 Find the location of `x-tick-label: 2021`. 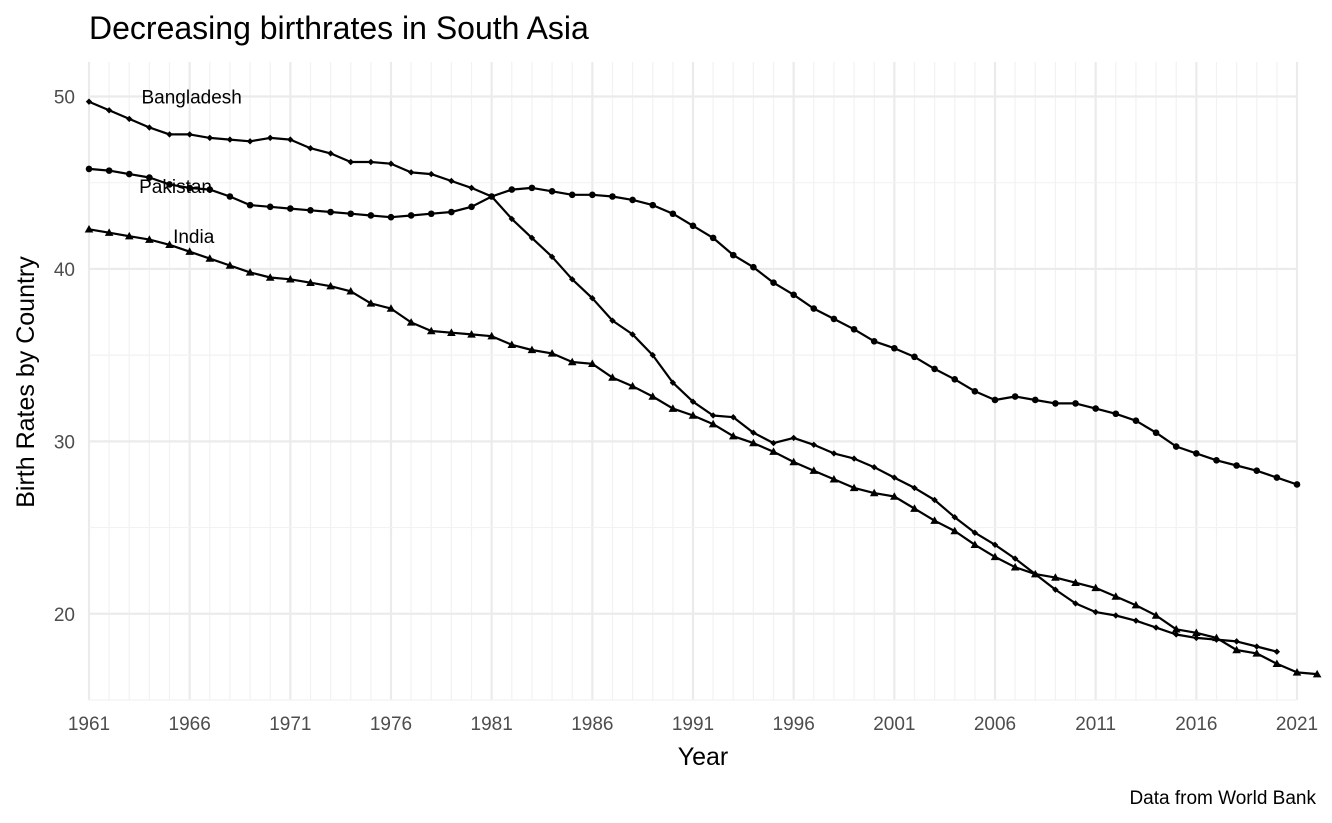

x-tick-label: 2021 is located at coordinates (1297, 724).